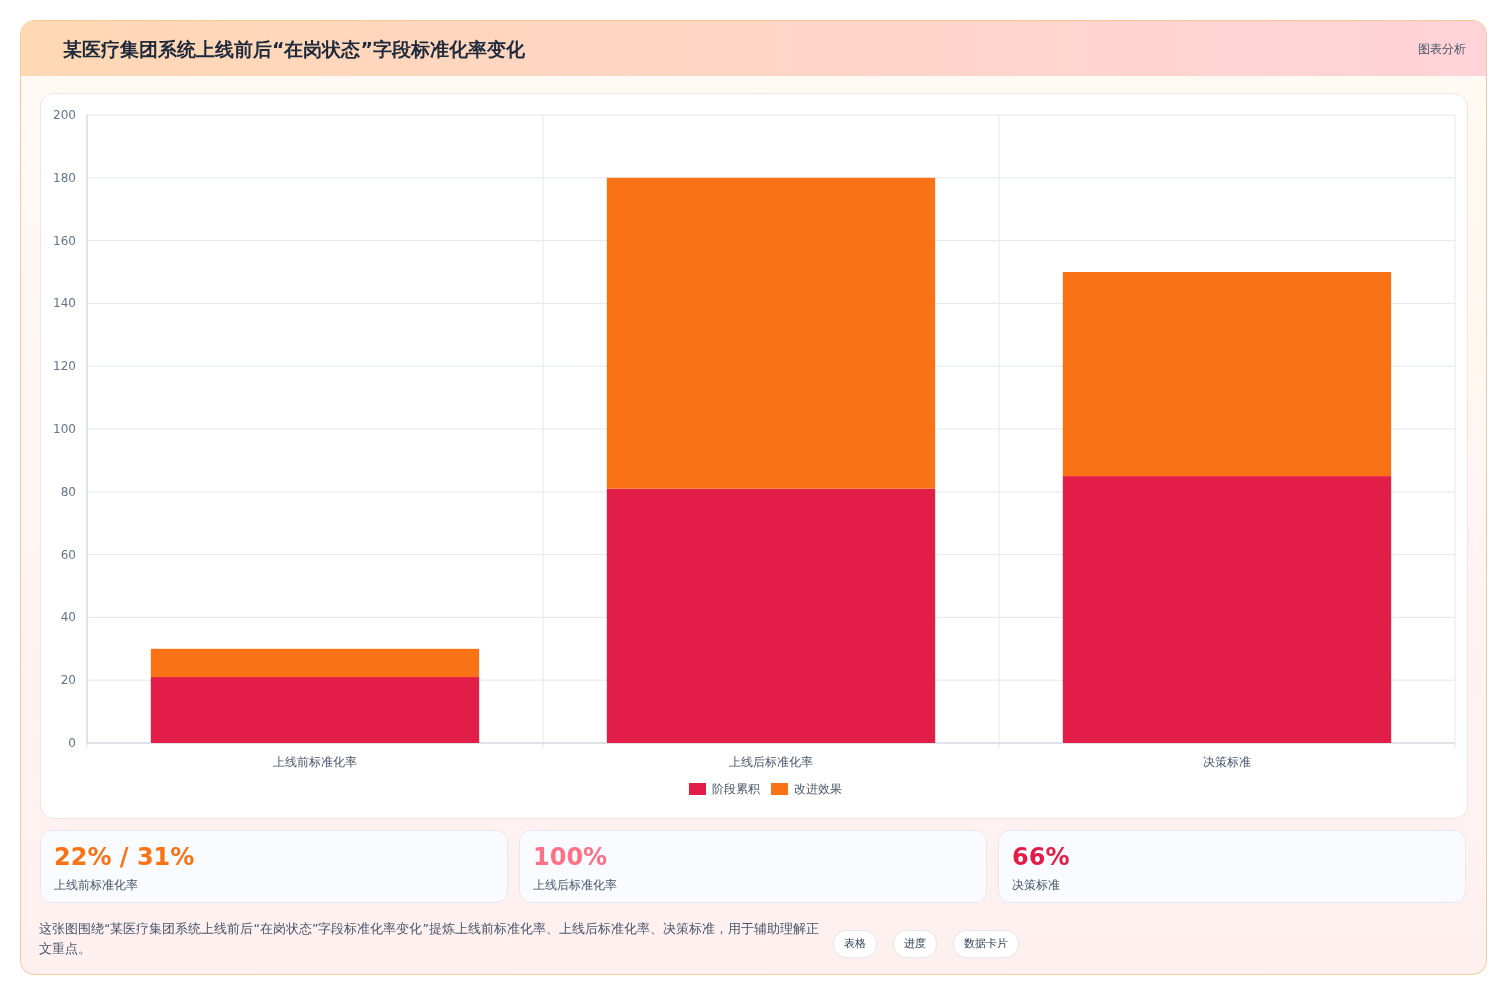  I want to click on y-tick-label: 120, so click(64, 366).